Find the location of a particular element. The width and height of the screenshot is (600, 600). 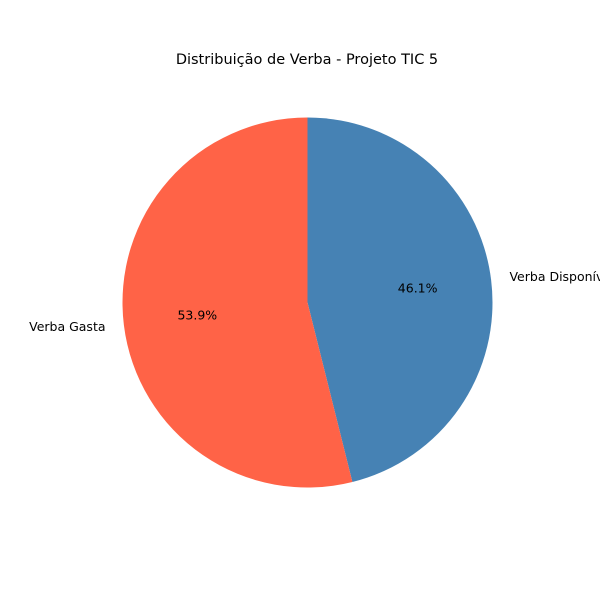

slice-label-1: Verba Gasta is located at coordinates (67, 326).